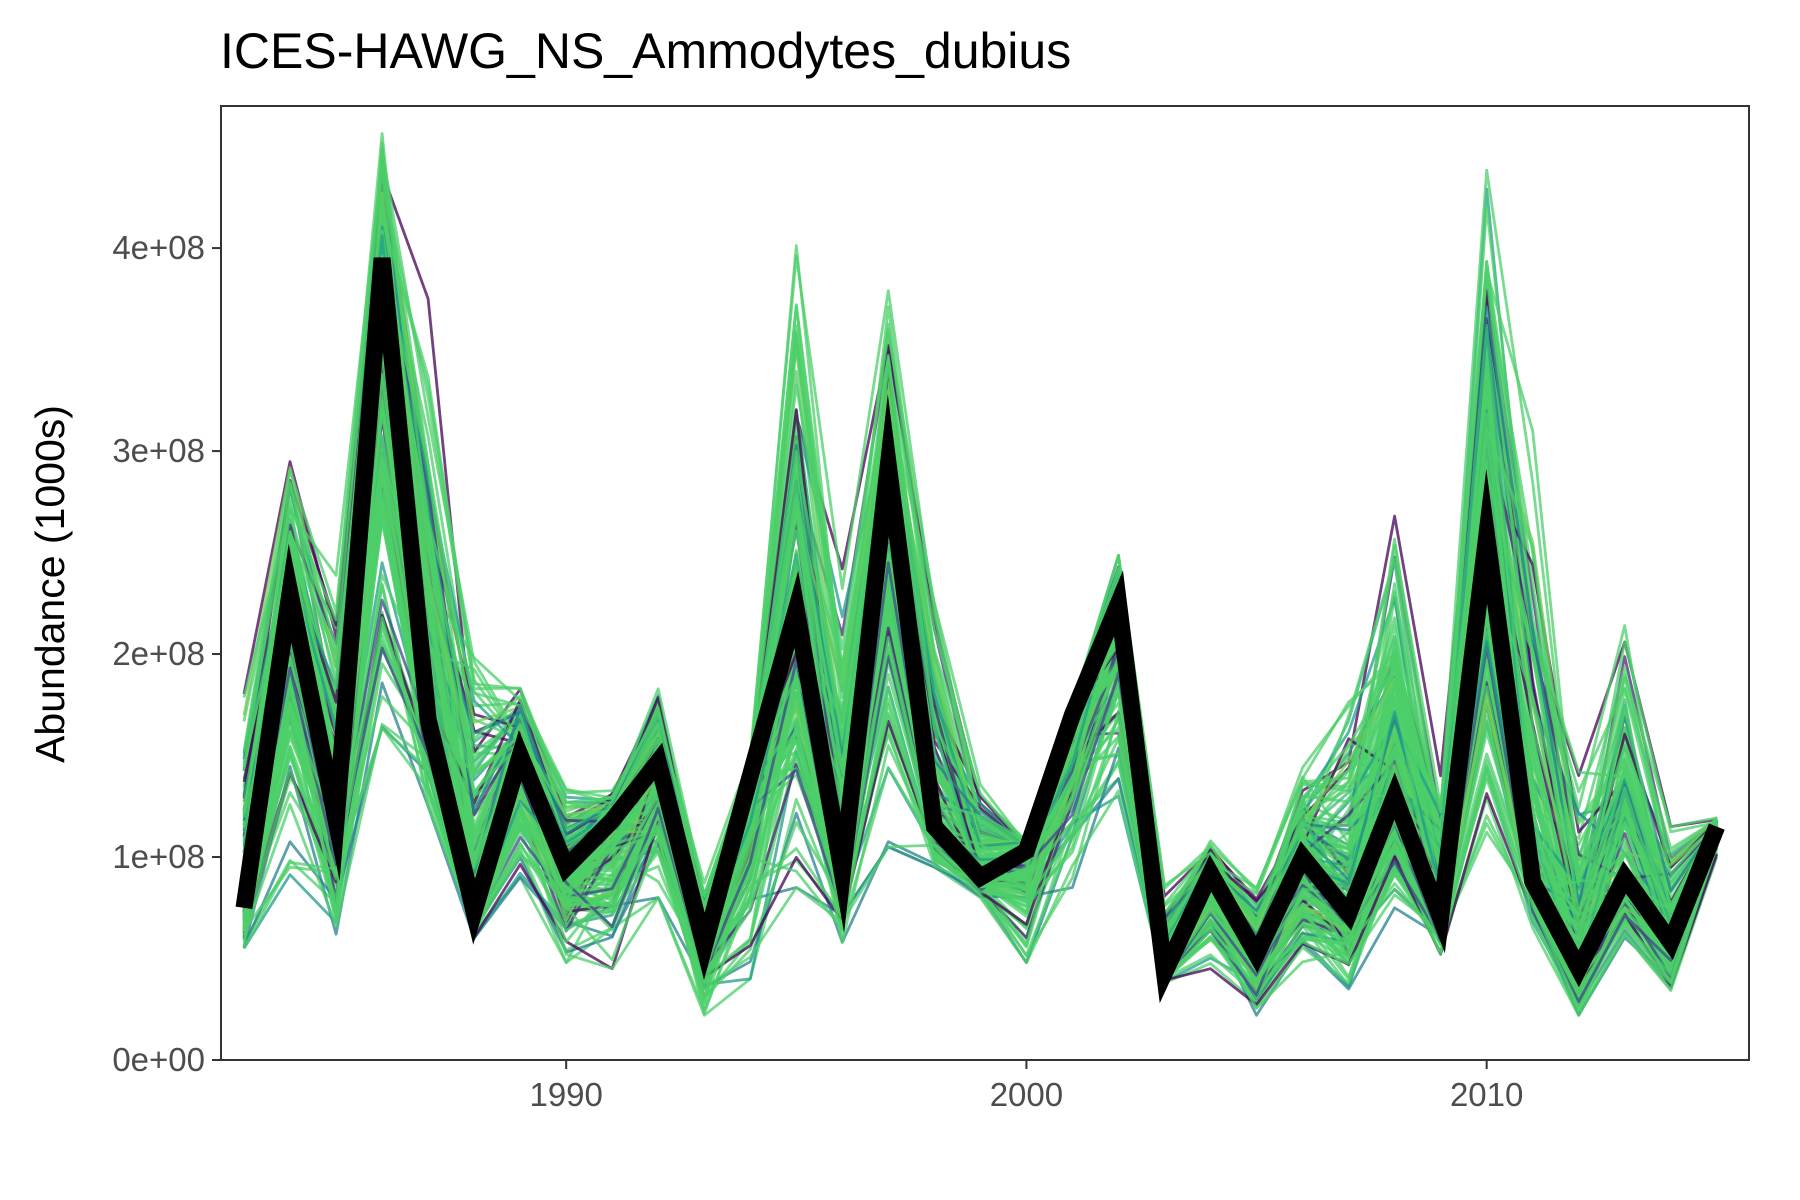 This screenshot has height=1200, width=1800. Describe the element at coordinates (158, 1059) in the screenshot. I see `y-tick-label: 0e+00` at that location.